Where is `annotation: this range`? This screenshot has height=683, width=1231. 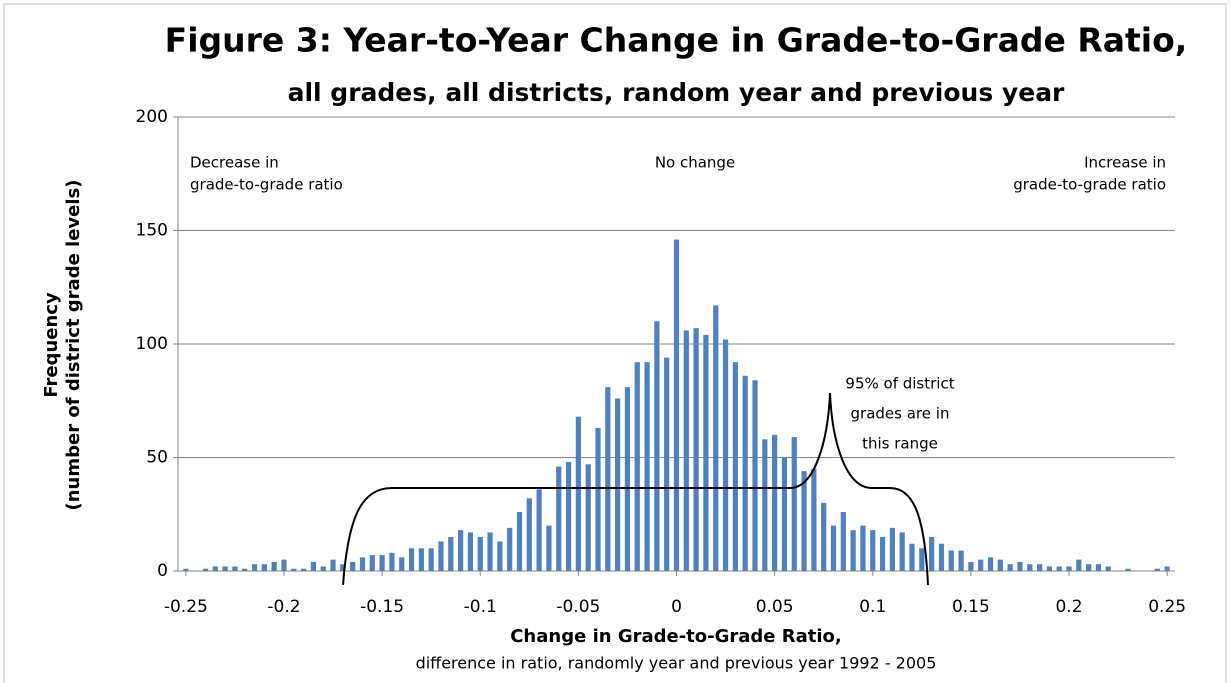 annotation: this range is located at coordinates (900, 444).